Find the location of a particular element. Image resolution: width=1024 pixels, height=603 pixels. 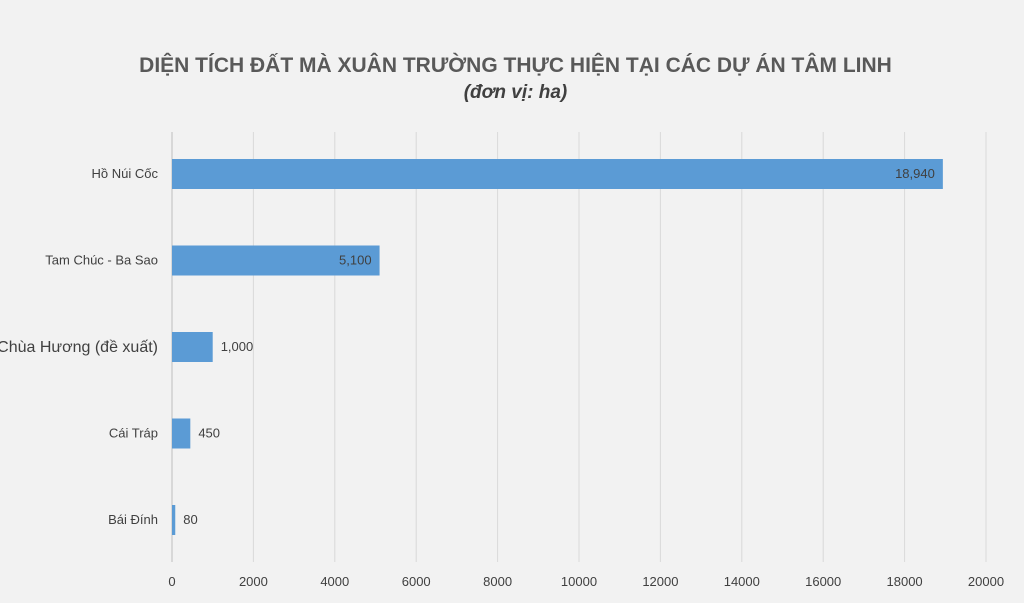

category-label: Hồ Núi Cốc is located at coordinates (125, 173).